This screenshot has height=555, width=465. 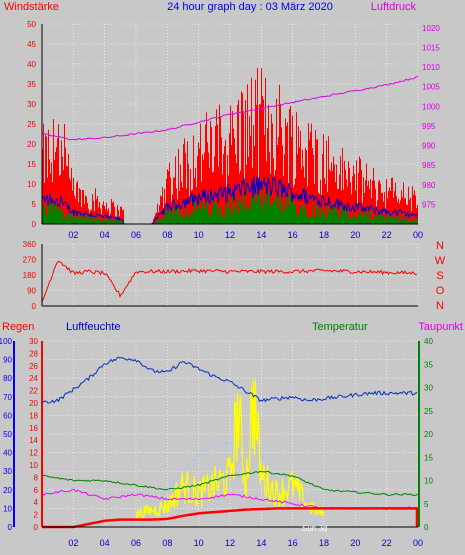 I want to click on rain-tick-label: 28, so click(x=33, y=353).